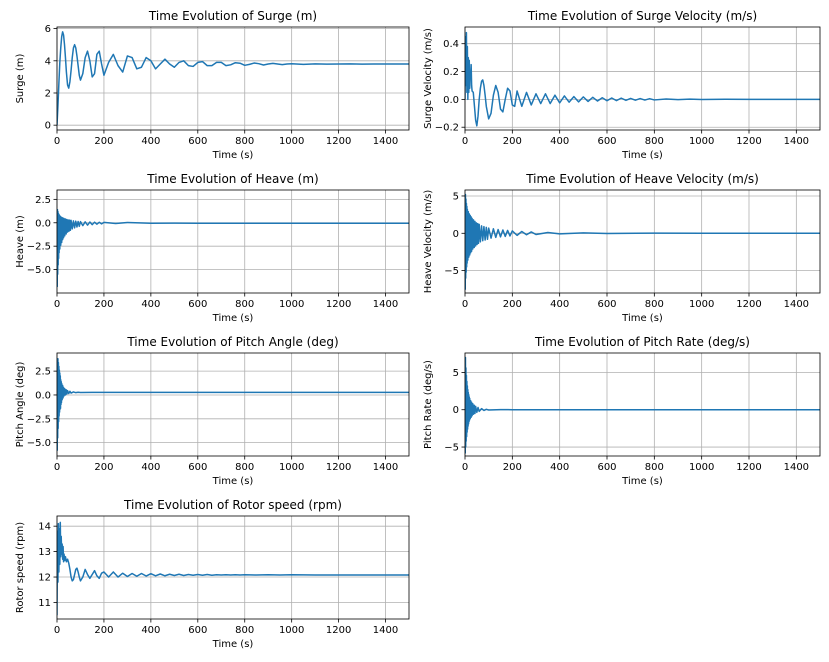 This screenshot has height=662, width=829. I want to click on y-axis-label: Heave Velocity (m/s), so click(428, 242).